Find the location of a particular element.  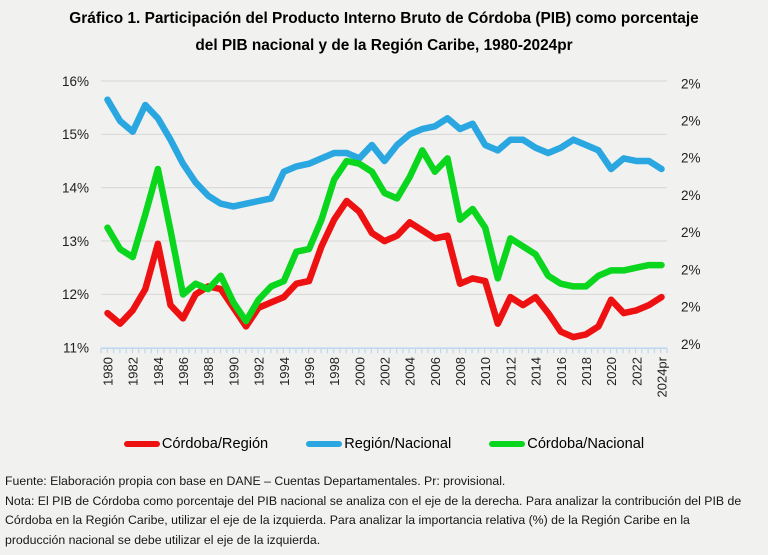

x-axis-year-label: 2008 is located at coordinates (460, 371).